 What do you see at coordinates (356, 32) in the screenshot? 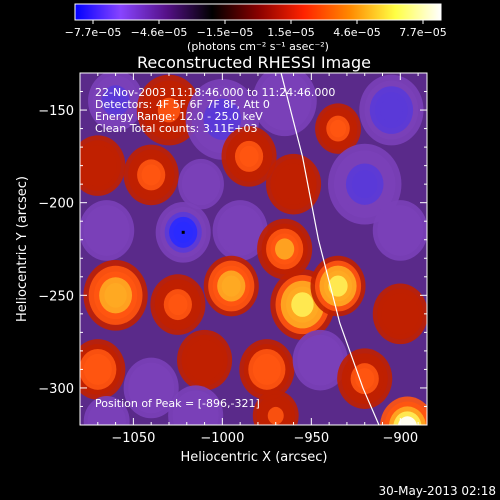
I see `colorbar-tick-label: 4.6e−05` at bounding box center [356, 32].